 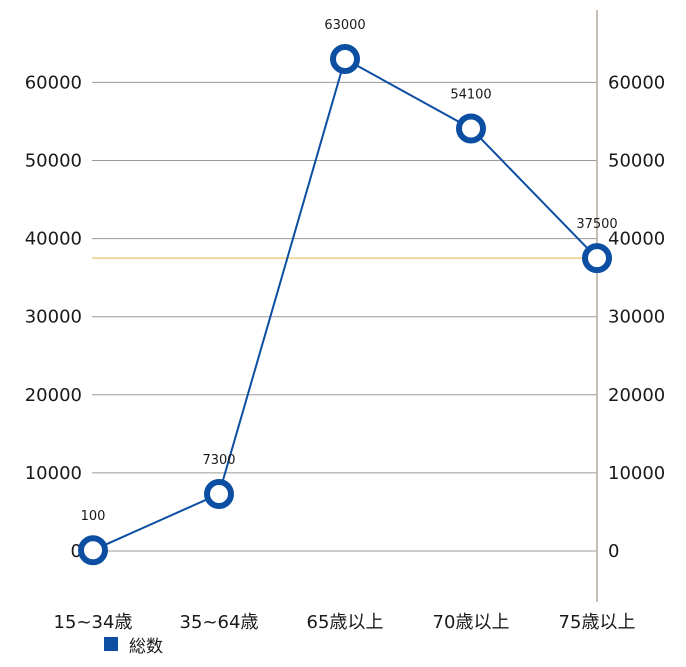 I want to click on x-tick-70歳以上: 70歳以上, so click(x=471, y=622).